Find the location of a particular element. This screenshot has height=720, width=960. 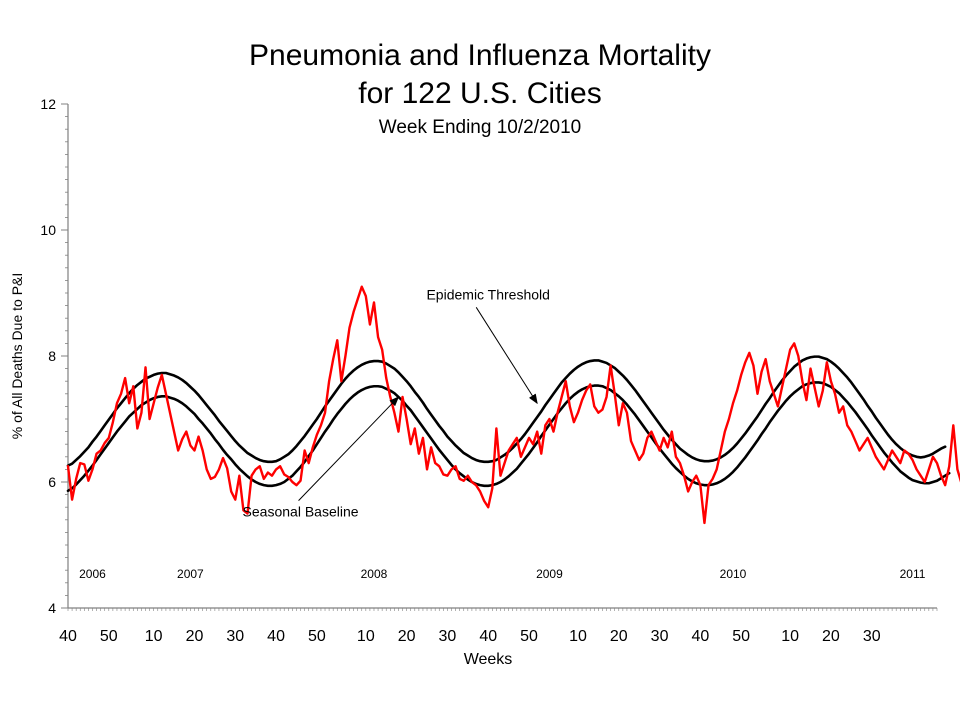

seasonal-baseline-arrow is located at coordinates (349, 448).